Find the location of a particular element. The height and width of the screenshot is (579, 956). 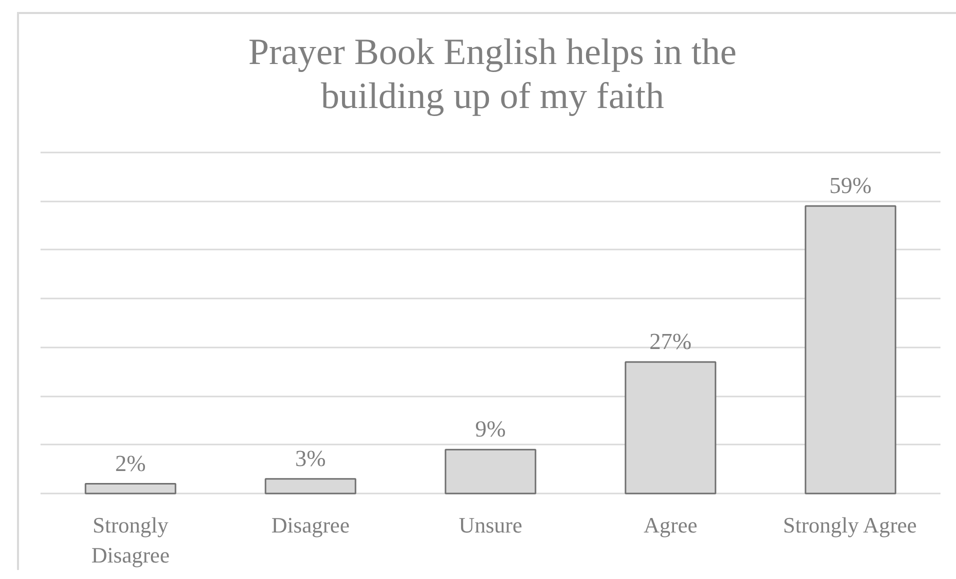

x-tick-label: Strongly Disagree is located at coordinates (130, 540).